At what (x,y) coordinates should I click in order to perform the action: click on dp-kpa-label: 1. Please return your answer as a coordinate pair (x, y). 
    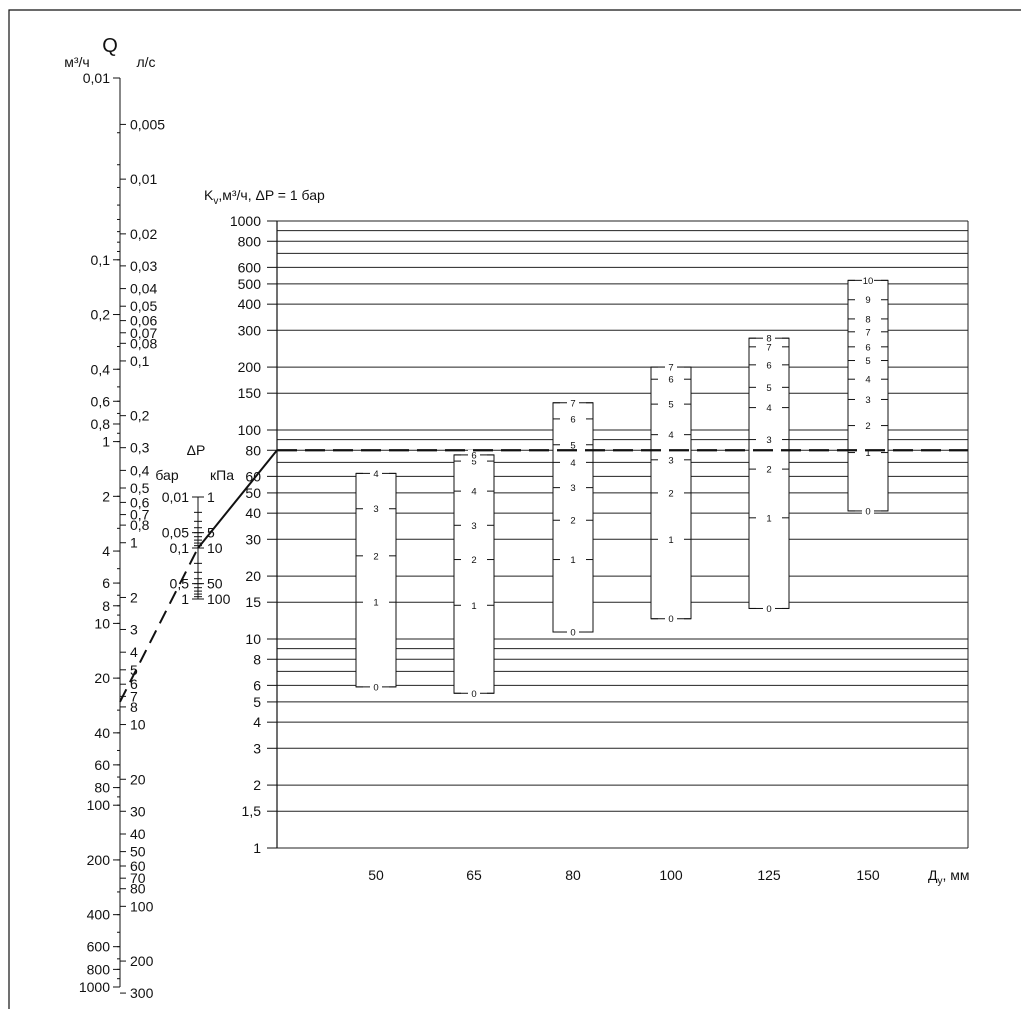
    Looking at the image, I should click on (211, 497).